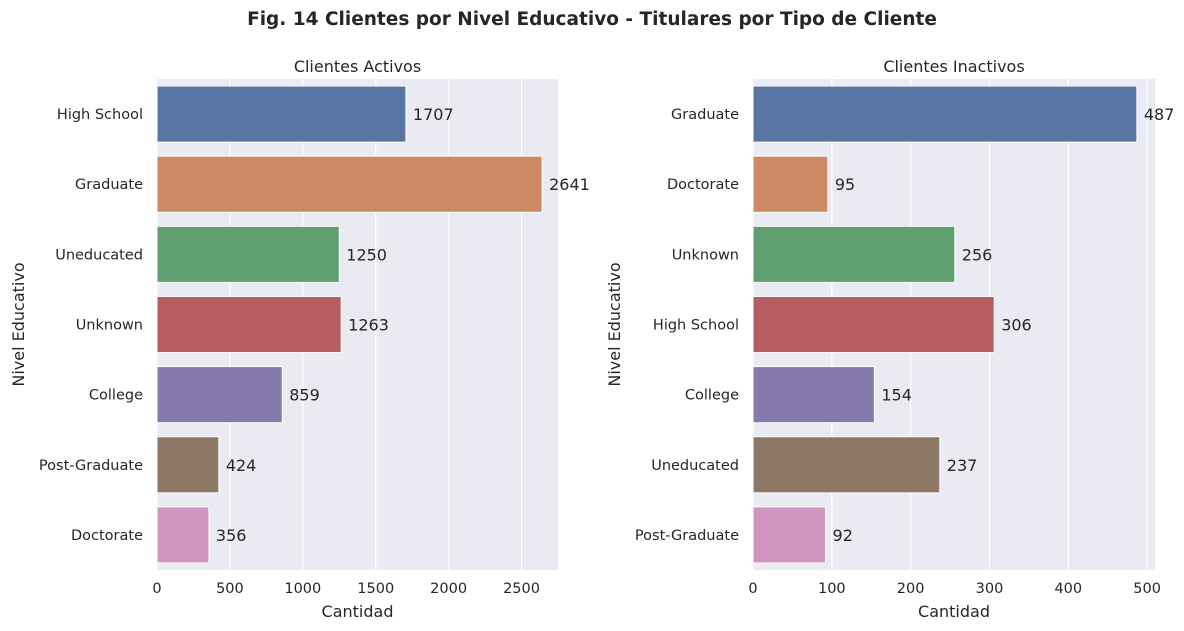  I want to click on x-tick-label: 2000, so click(448, 589).